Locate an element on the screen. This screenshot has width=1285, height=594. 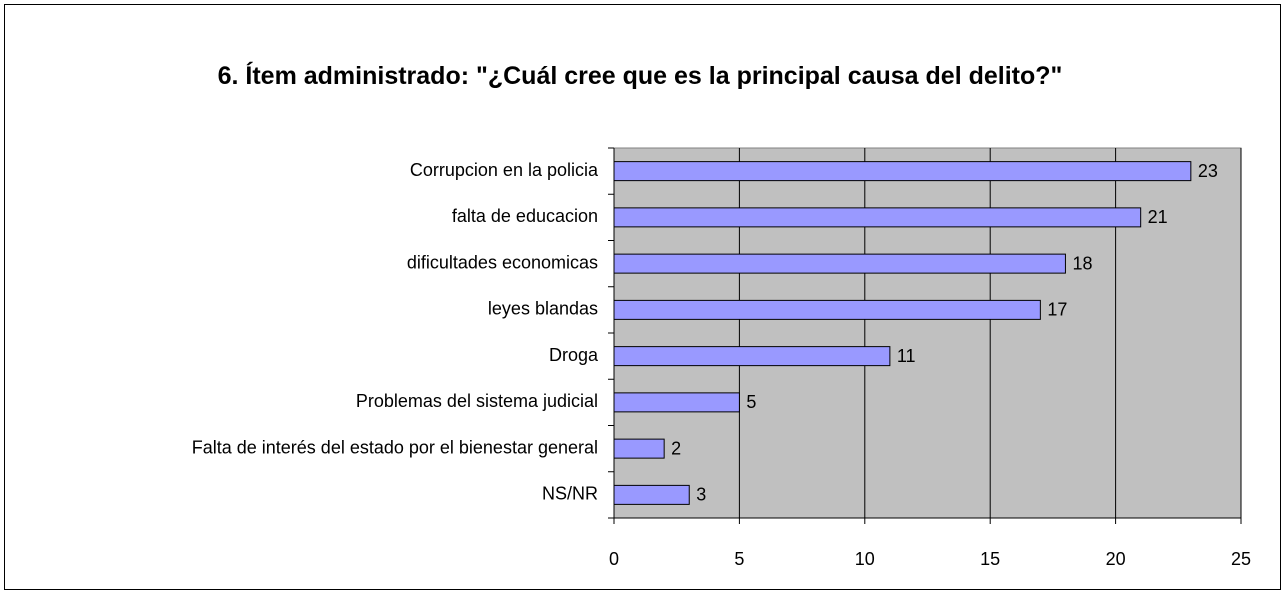
value-label: 18 is located at coordinates (1082, 263).